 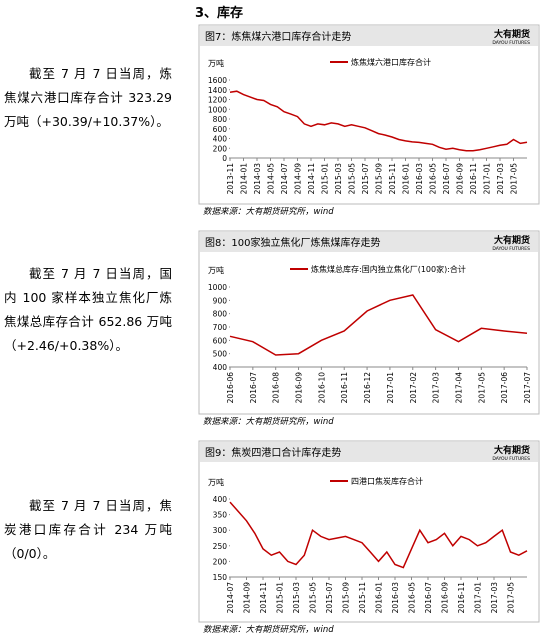 I want to click on y-tick-label: 700, so click(x=220, y=327).